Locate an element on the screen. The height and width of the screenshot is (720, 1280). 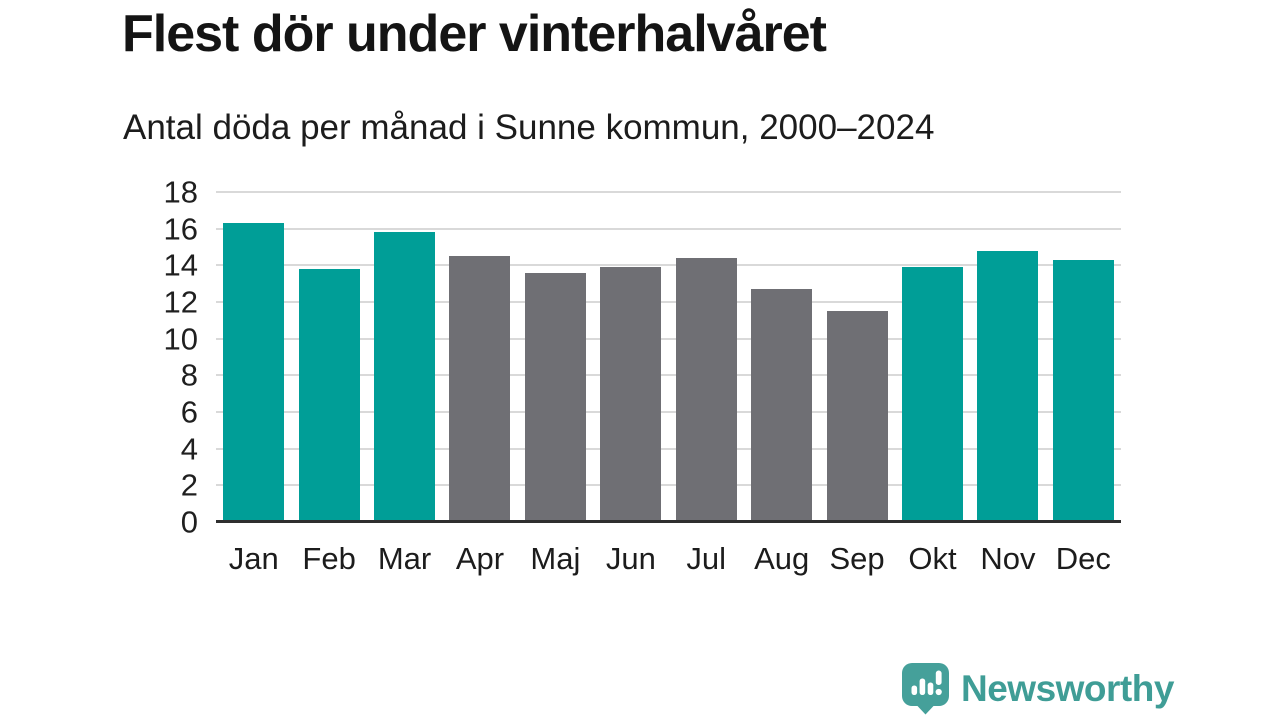
bar-okt is located at coordinates (932, 394).